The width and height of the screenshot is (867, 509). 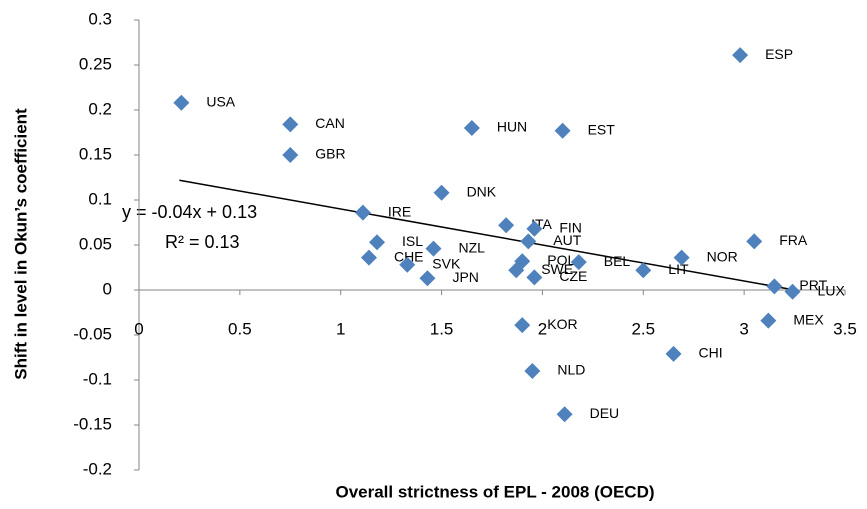 What do you see at coordinates (20, 244) in the screenshot?
I see `y-axis-title: Shift in level in Okun’s coefficient` at bounding box center [20, 244].